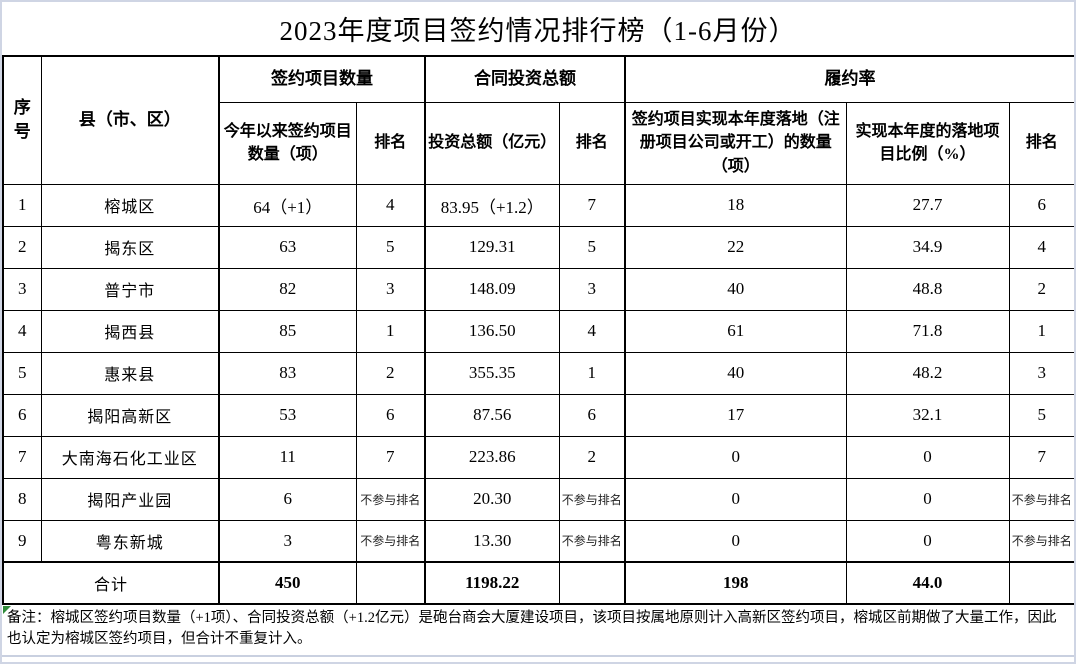 This screenshot has height=664, width=1076. I want to click on cell-invest-total: 136.50, so click(492, 331).